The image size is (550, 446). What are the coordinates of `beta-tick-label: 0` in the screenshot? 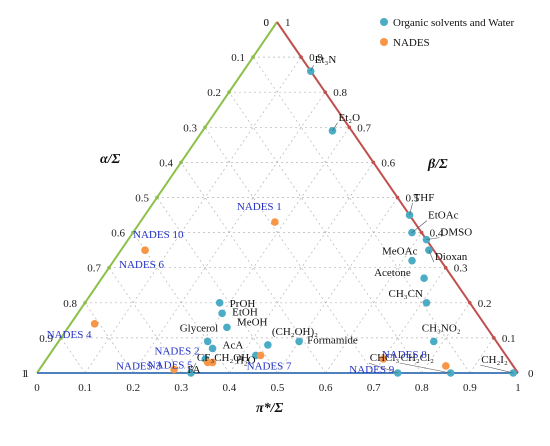 It's located at (531, 374).